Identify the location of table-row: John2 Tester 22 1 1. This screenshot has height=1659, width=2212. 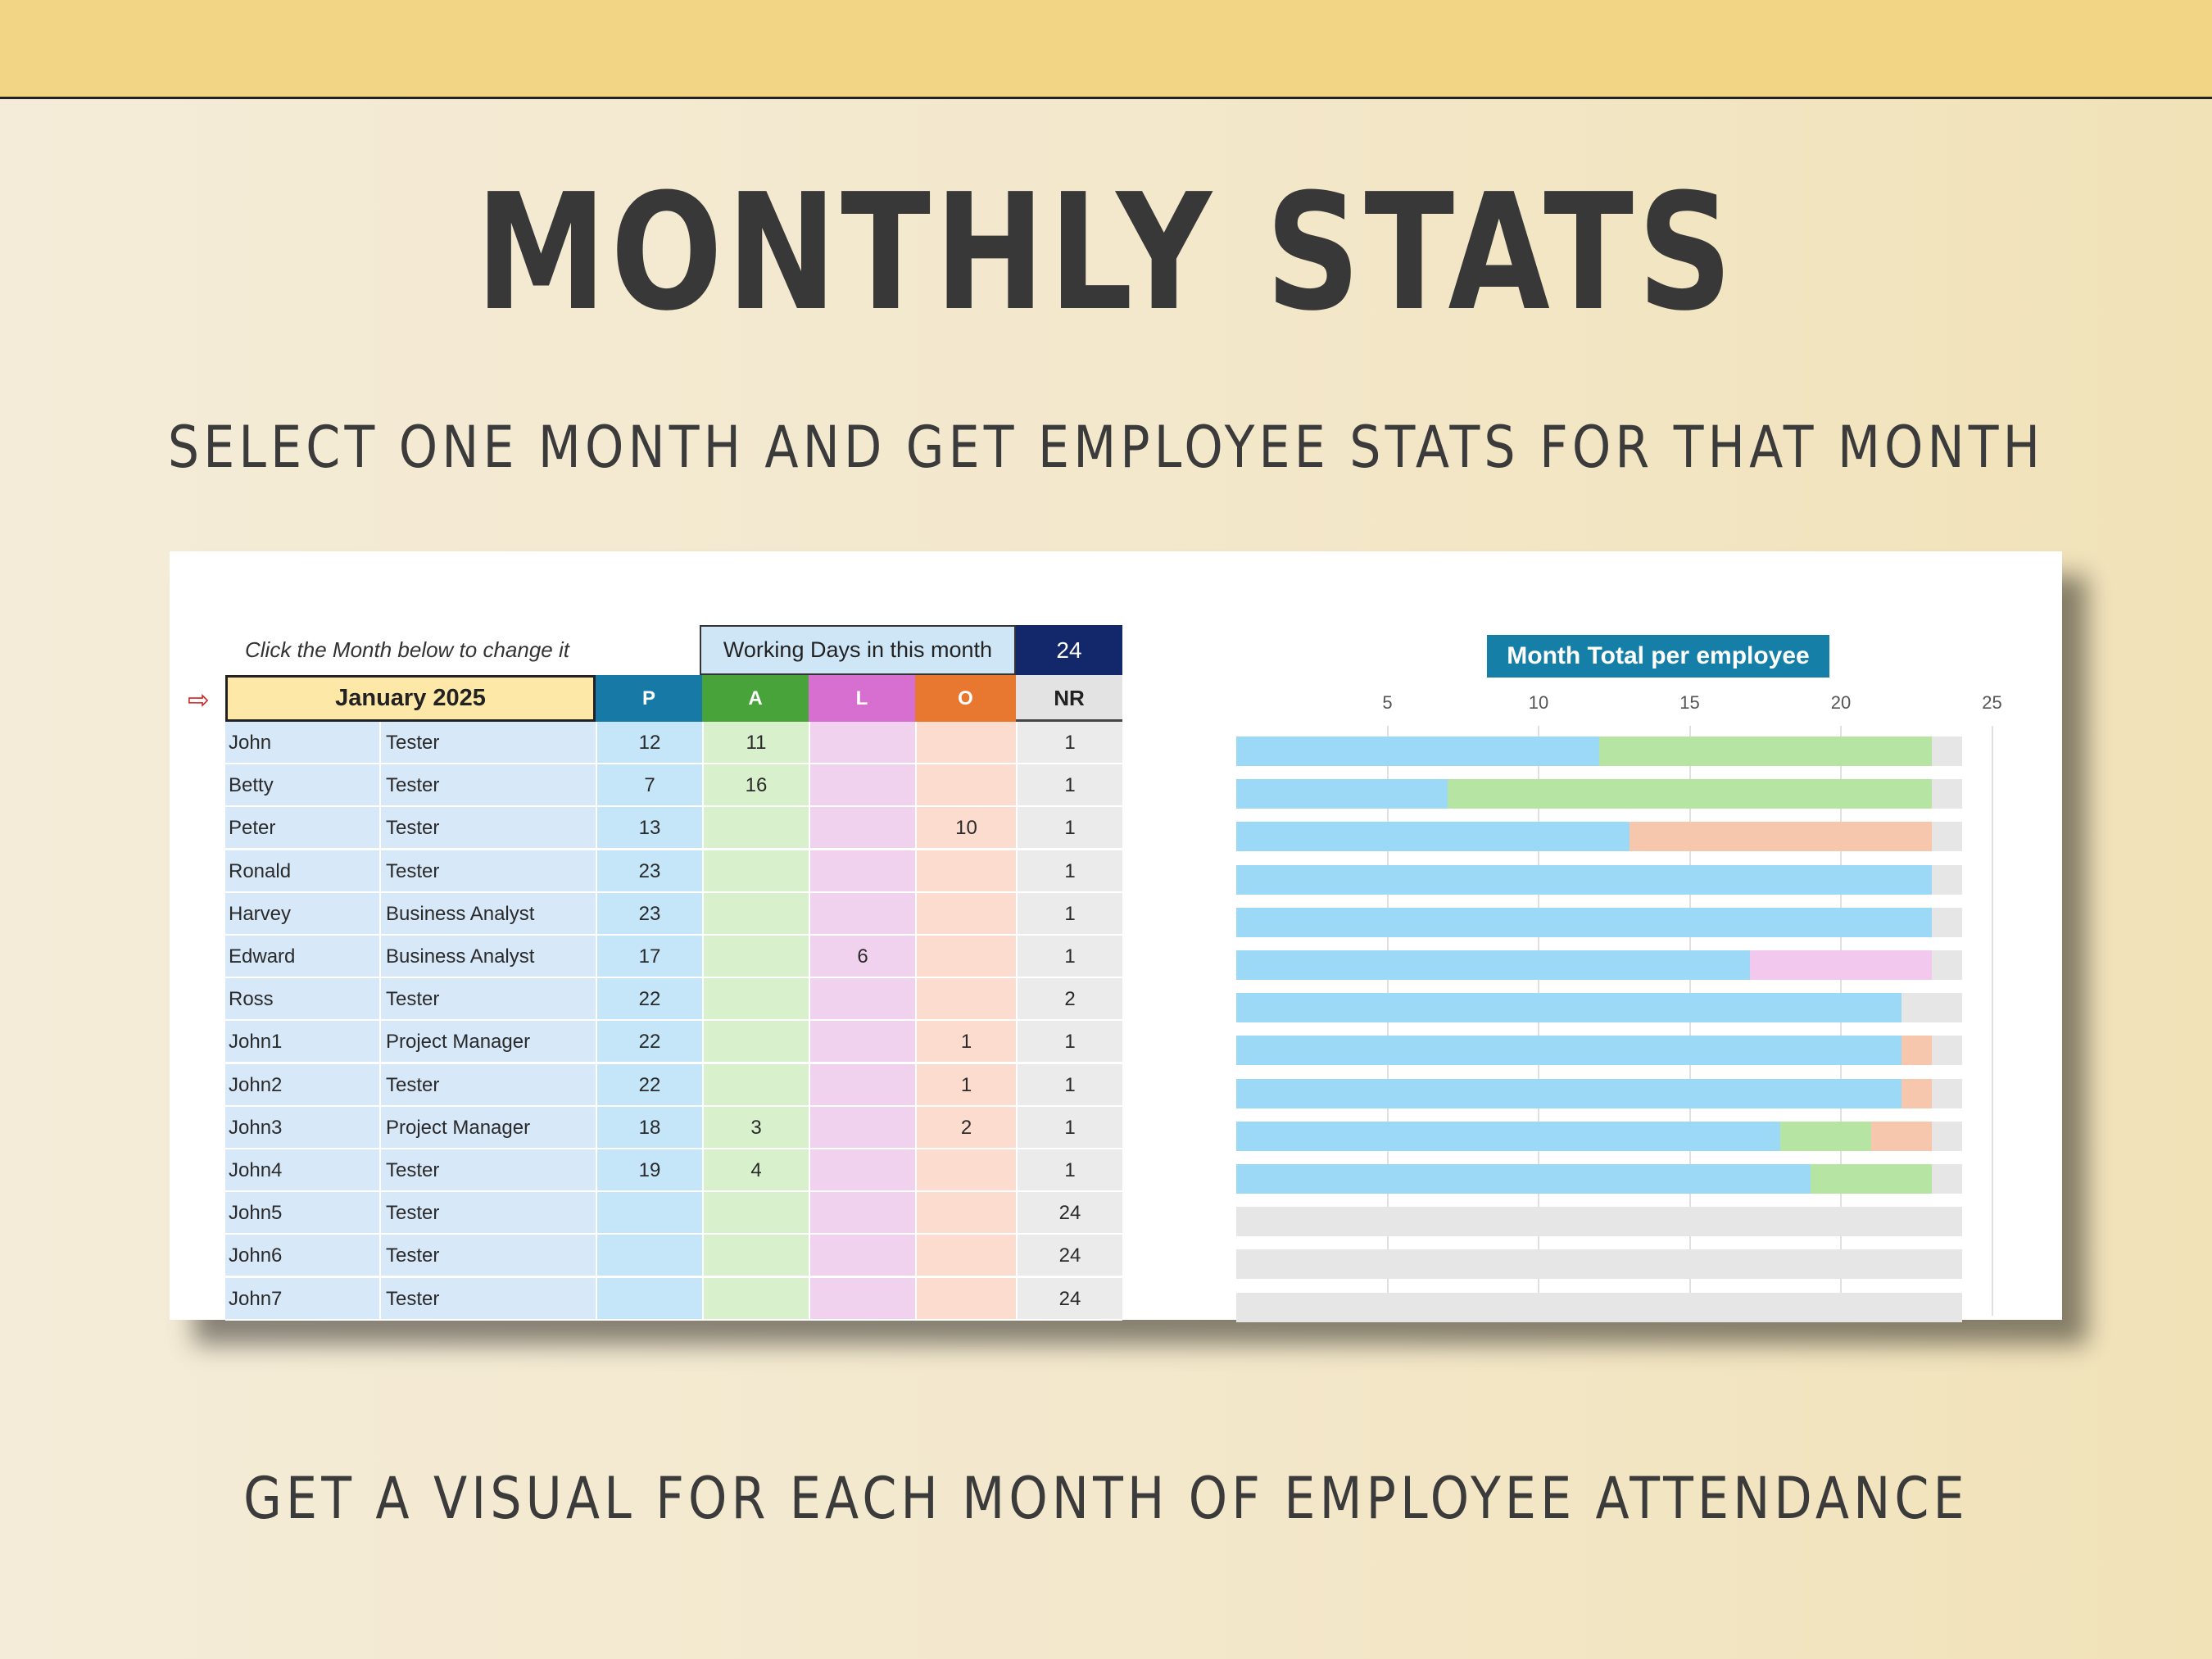
(673, 1085).